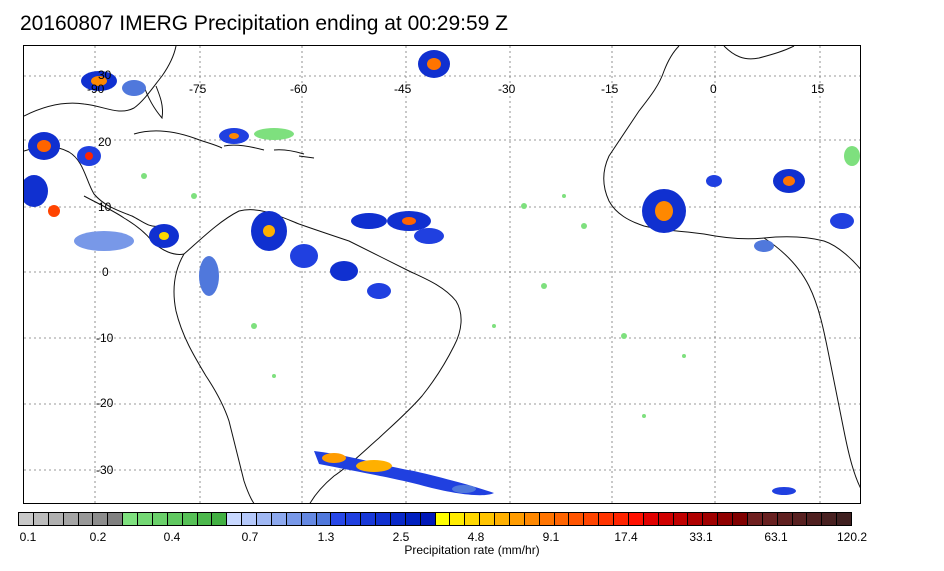  Describe the element at coordinates (105, 272) in the screenshot. I see `lat-label: 0` at that location.